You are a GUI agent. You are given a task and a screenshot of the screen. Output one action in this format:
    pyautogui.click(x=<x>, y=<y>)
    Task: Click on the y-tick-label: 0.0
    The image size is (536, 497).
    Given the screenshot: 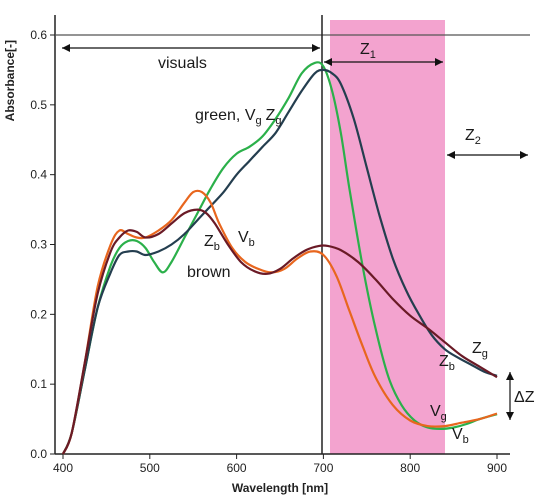 What is the action you would take?
    pyautogui.click(x=38, y=454)
    